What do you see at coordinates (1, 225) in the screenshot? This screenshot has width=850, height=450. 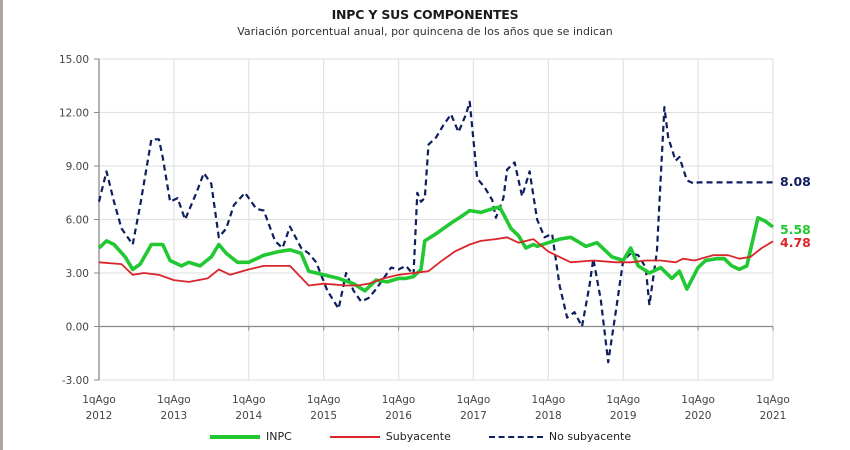 I see `image-left-border` at bounding box center [1, 225].